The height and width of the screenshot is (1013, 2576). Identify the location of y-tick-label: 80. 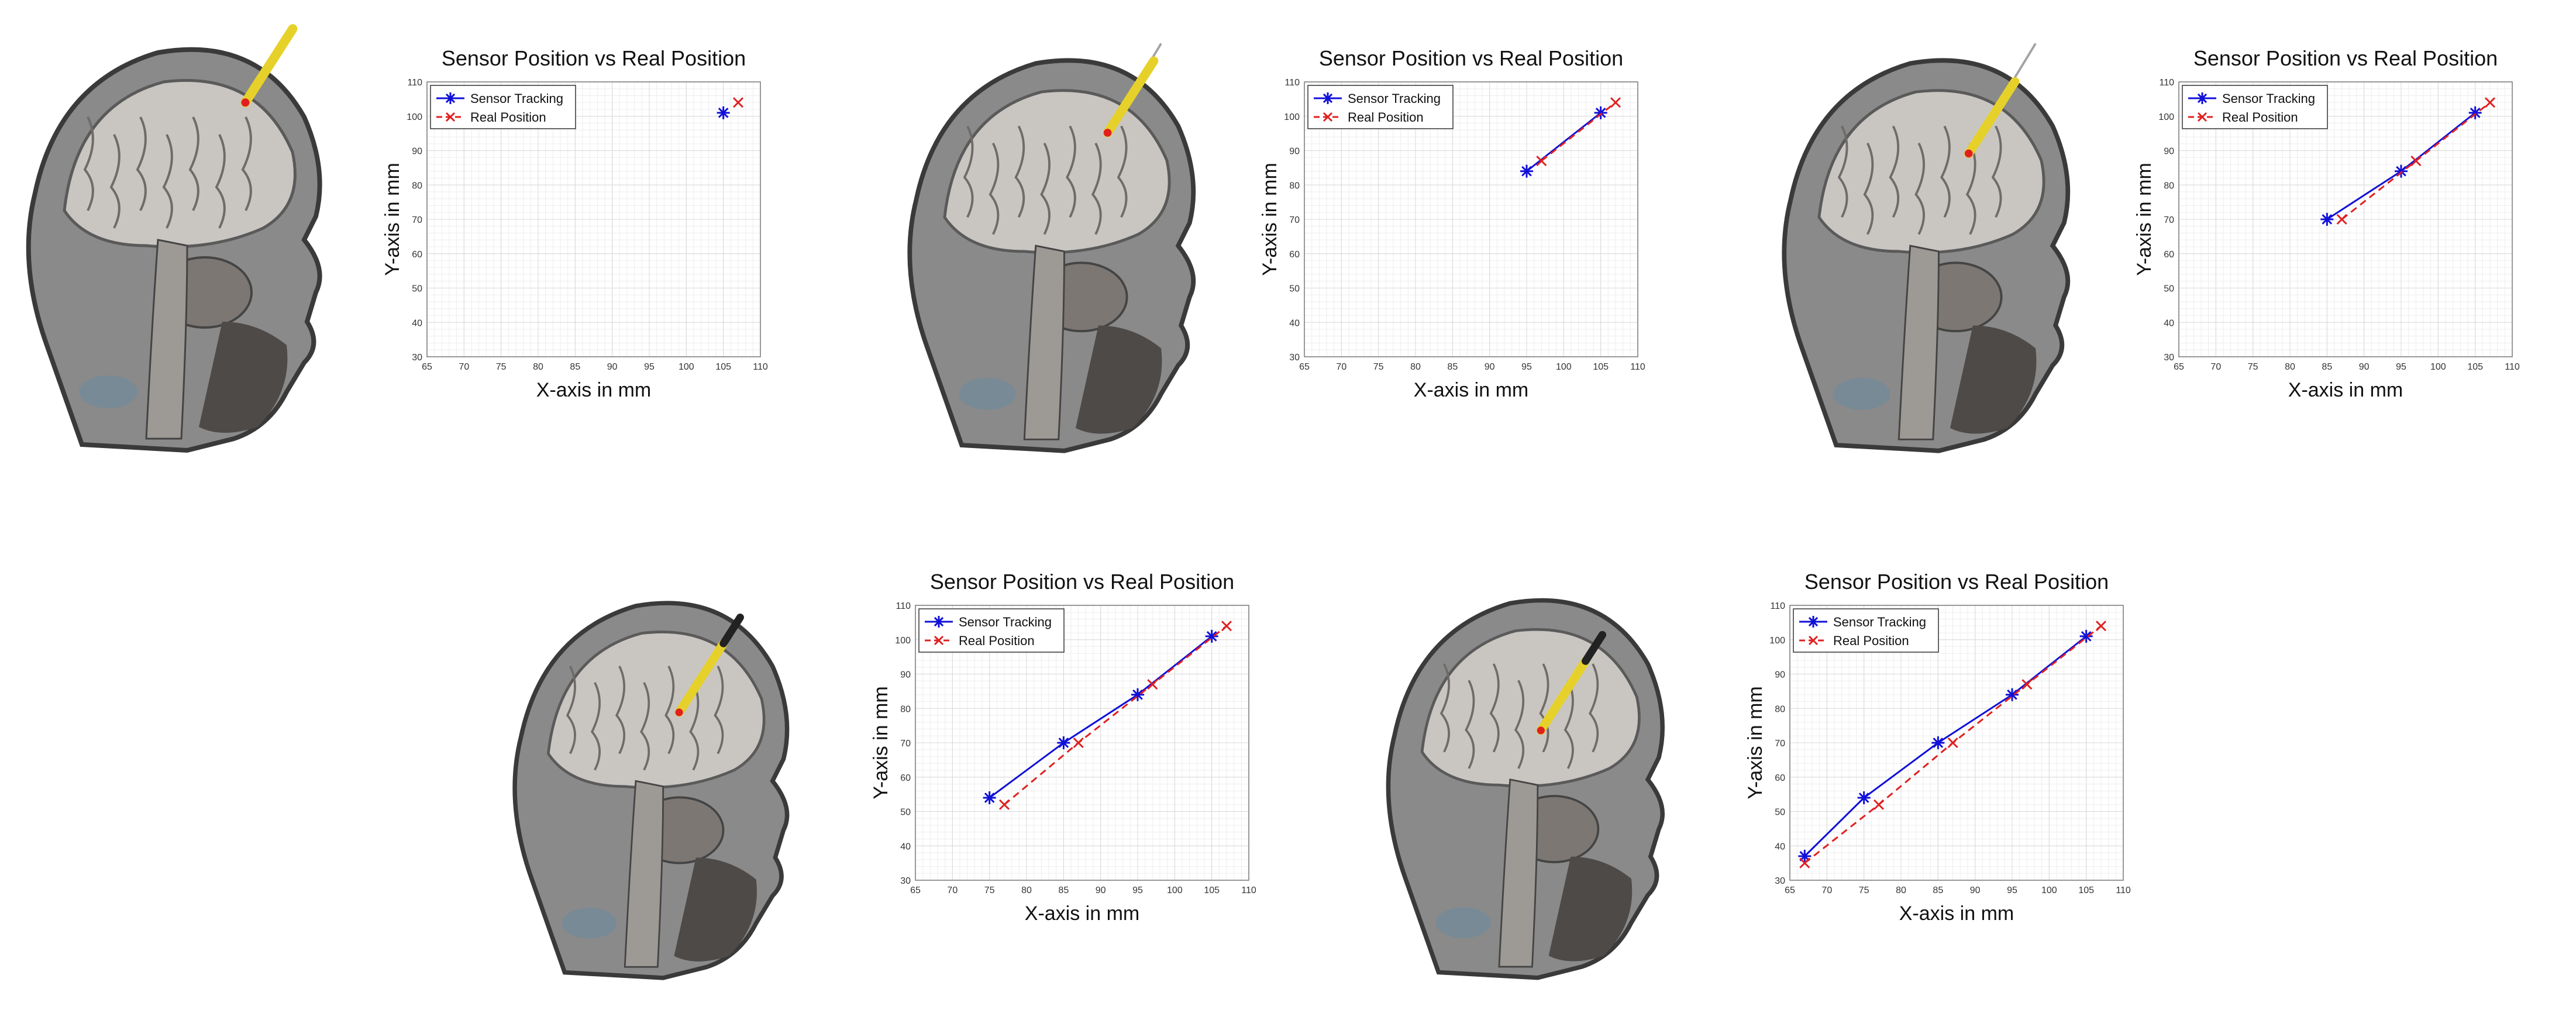
(1780, 709).